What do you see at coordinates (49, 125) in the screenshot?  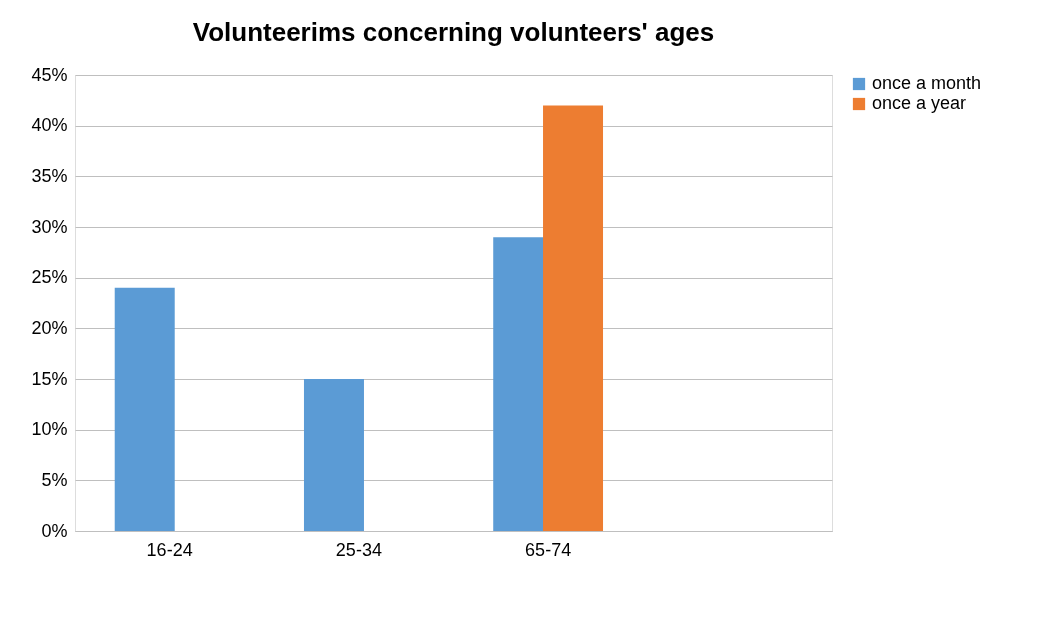 I see `y-tick-label: 40%` at bounding box center [49, 125].